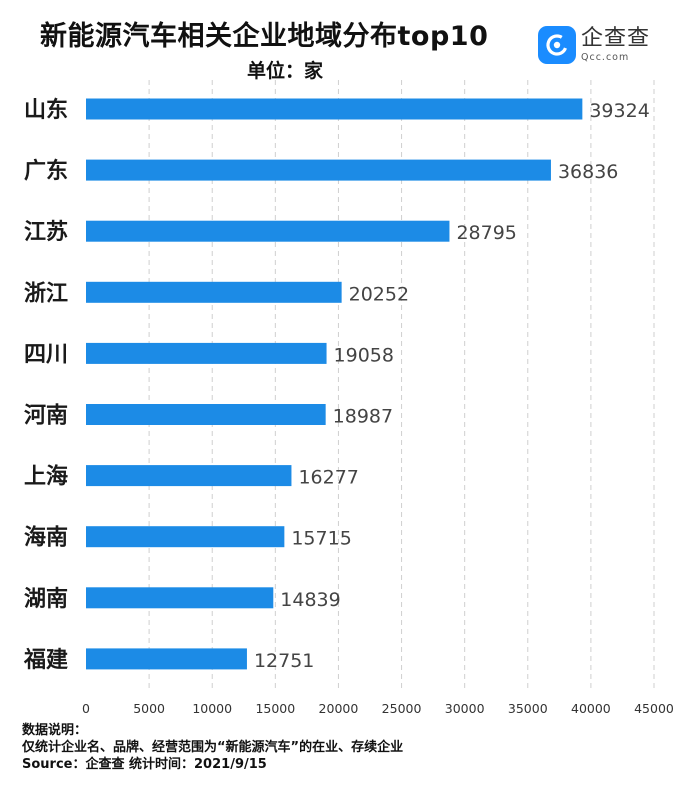 The width and height of the screenshot is (675, 795). I want to click on category-label: 山东, so click(46, 110).